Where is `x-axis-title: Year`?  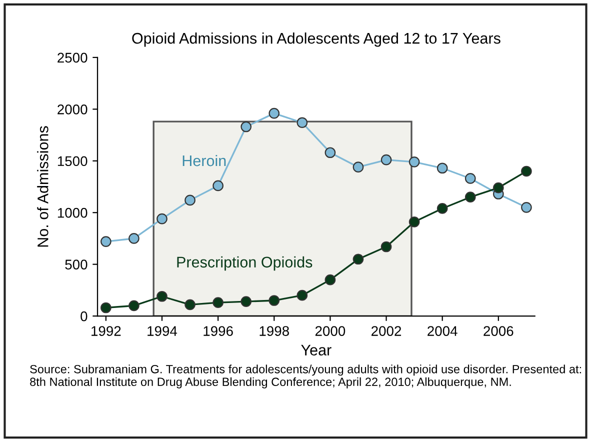 x-axis-title: Year is located at coordinates (316, 350).